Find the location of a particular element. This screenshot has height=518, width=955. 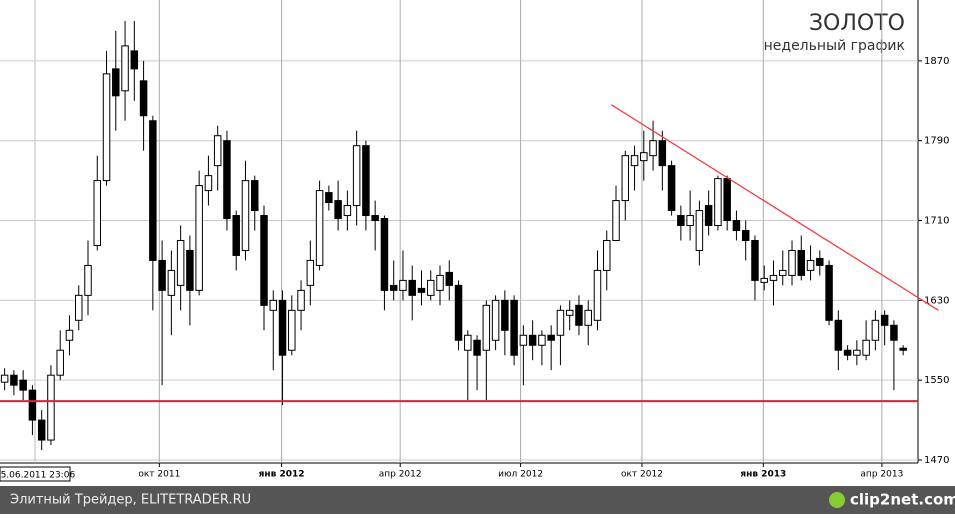

x-tick-label: янв 2013 is located at coordinates (763, 475).